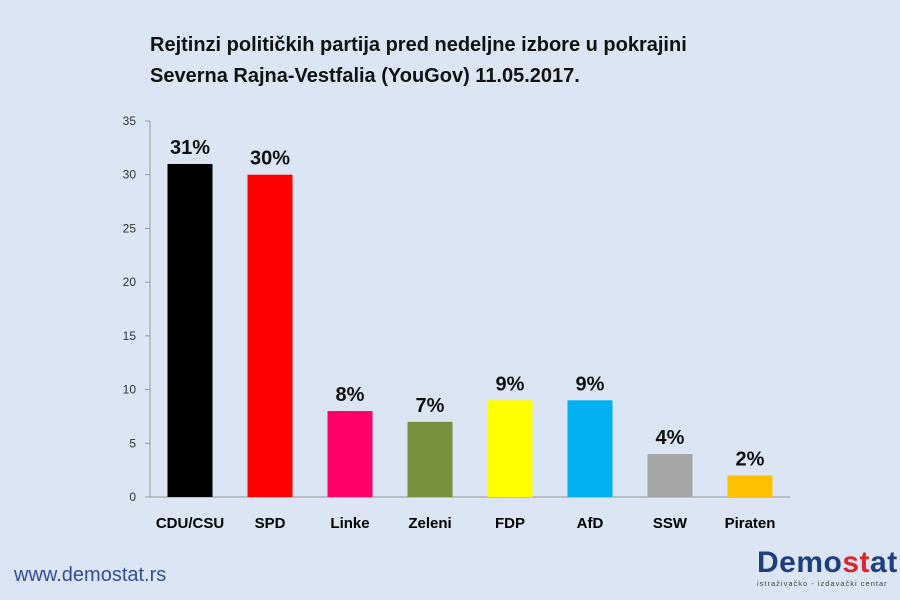 This screenshot has width=900, height=600. What do you see at coordinates (132, 443) in the screenshot?
I see `y-tick-label: 5` at bounding box center [132, 443].